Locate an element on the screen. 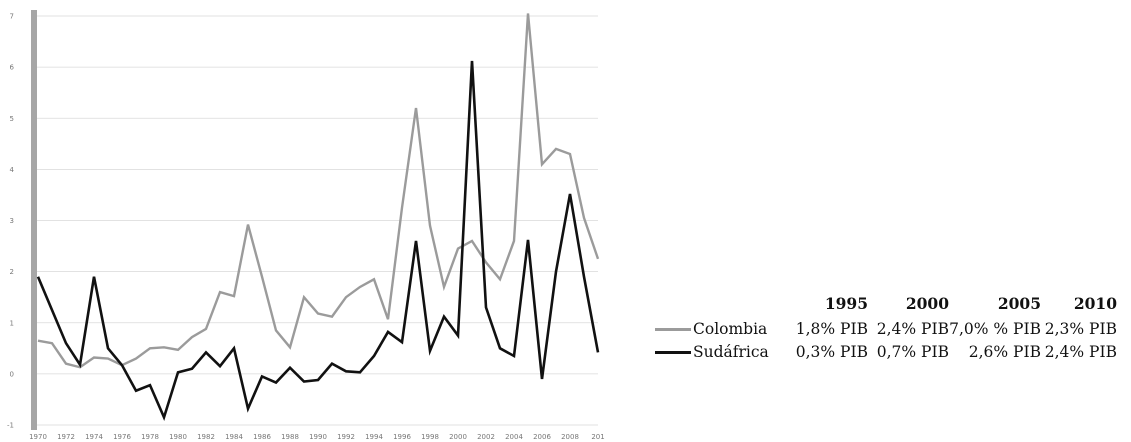 The height and width of the screenshot is (442, 1131). legend-header-blank is located at coordinates (712, 304).